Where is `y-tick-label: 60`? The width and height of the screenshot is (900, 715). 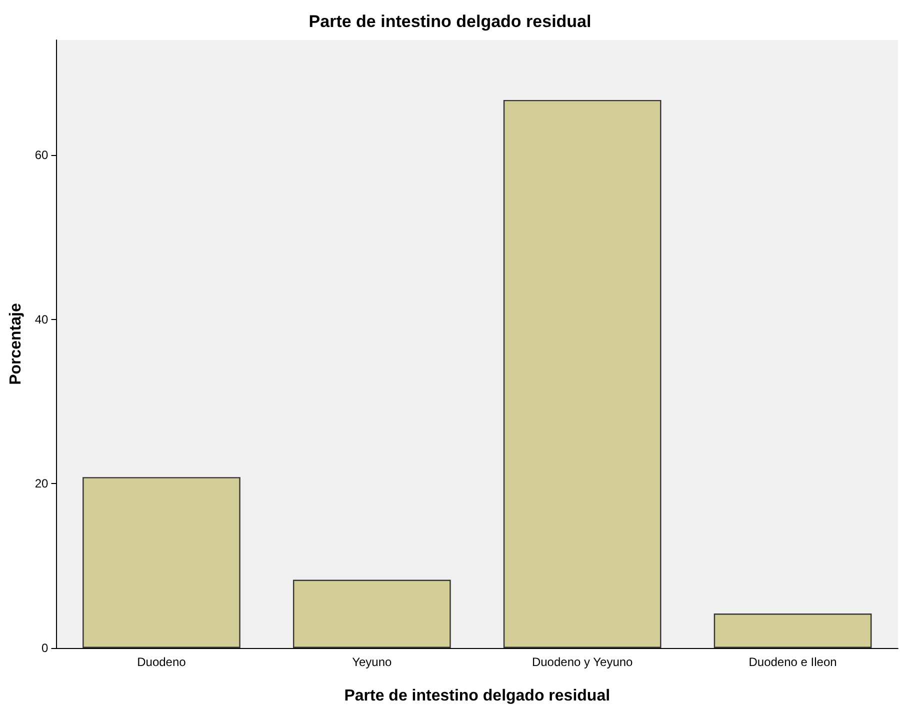
y-tick-label: 60 is located at coordinates (41, 155).